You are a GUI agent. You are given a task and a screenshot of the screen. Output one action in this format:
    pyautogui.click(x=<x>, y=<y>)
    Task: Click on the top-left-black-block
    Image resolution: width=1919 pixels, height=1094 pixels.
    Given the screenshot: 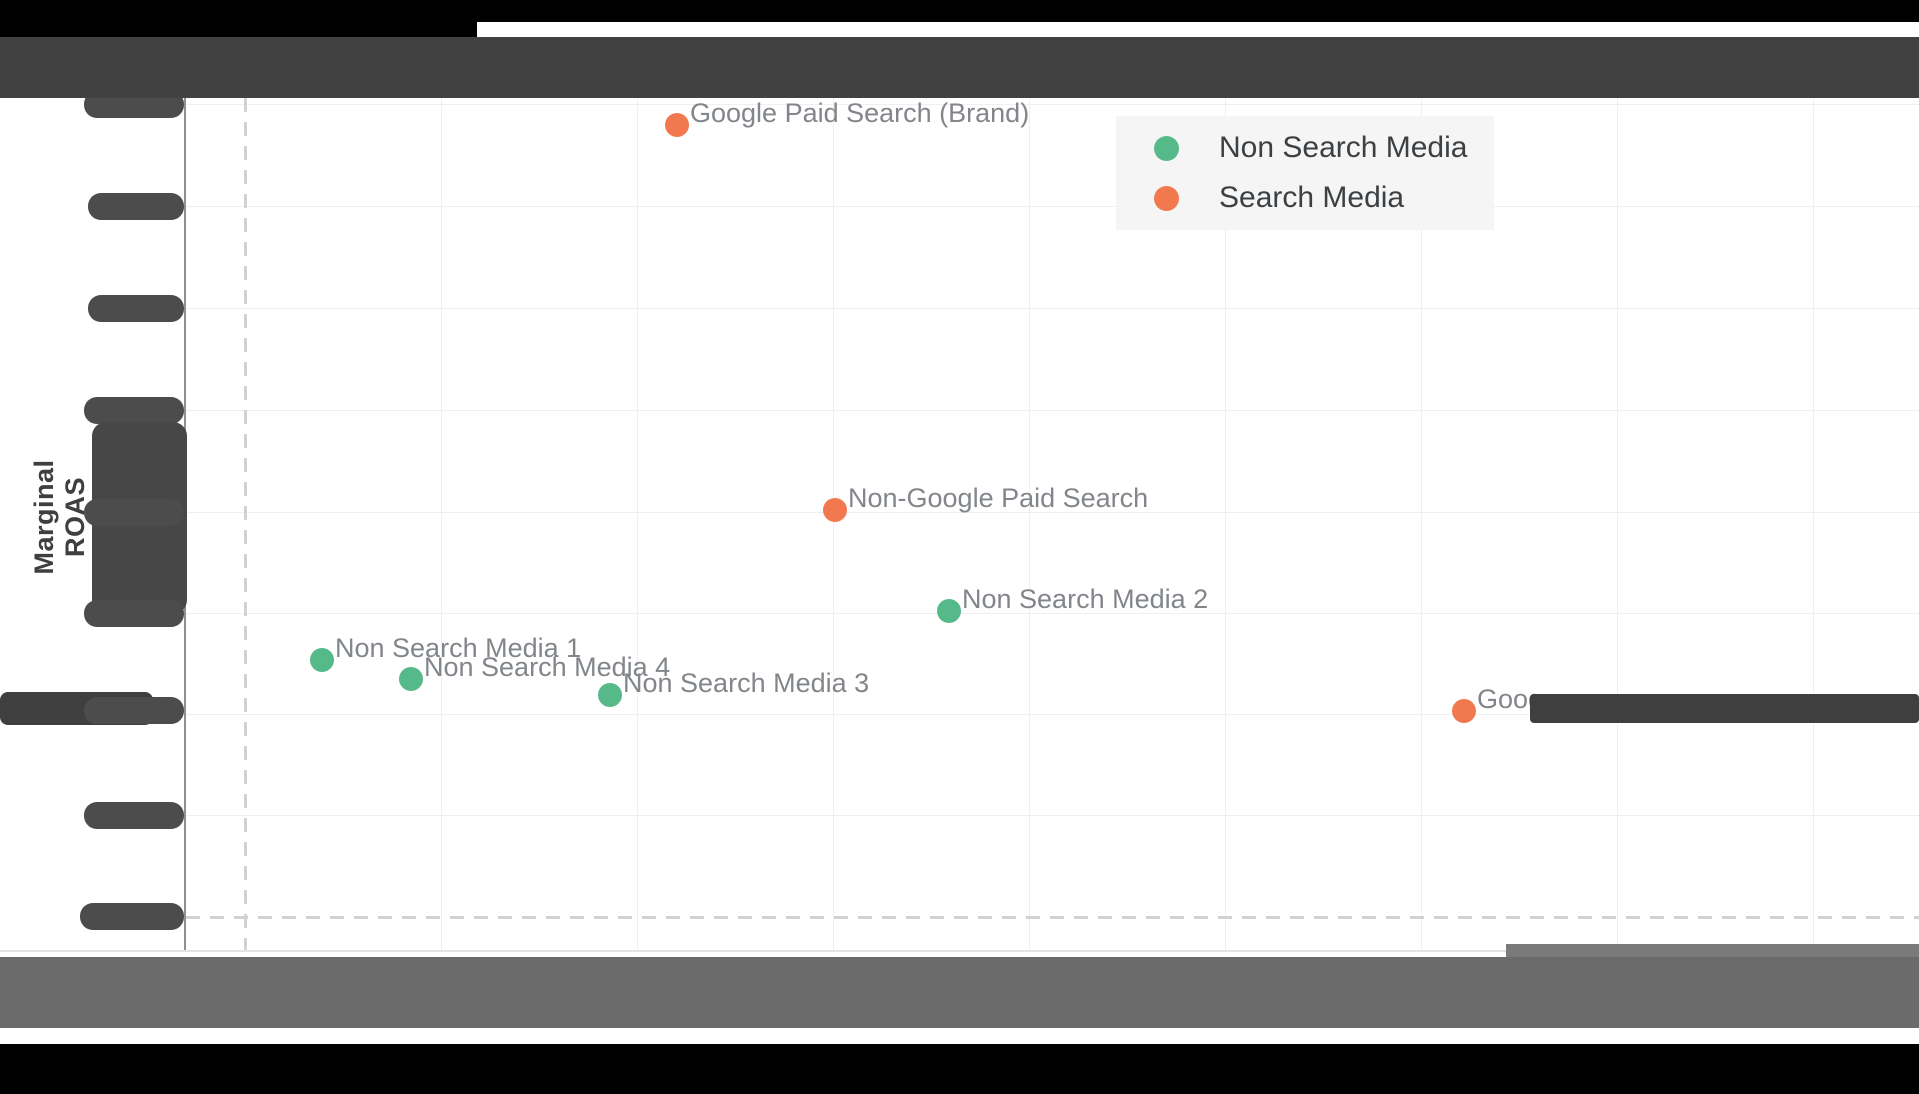 What is the action you would take?
    pyautogui.click(x=238, y=18)
    